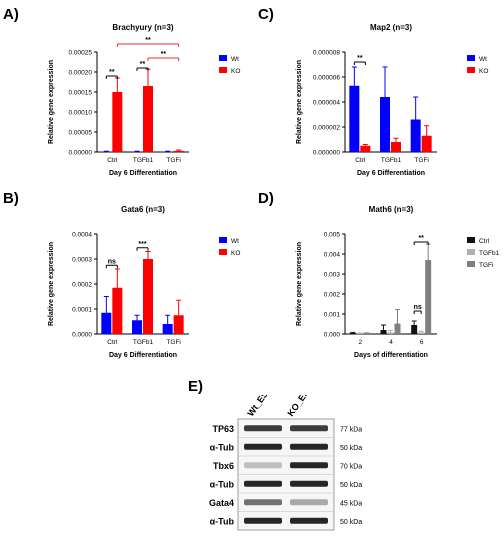 The width and height of the screenshot is (503, 550). I want to click on blot-row-label: Tbx6, so click(223, 466).